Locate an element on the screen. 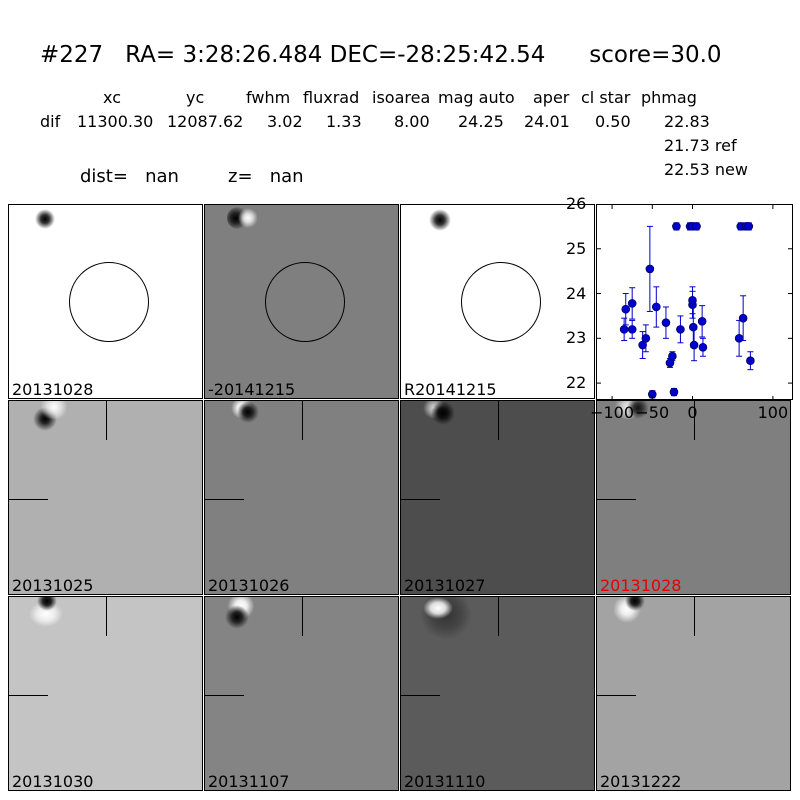  col-header-aper: aper is located at coordinates (551, 97).